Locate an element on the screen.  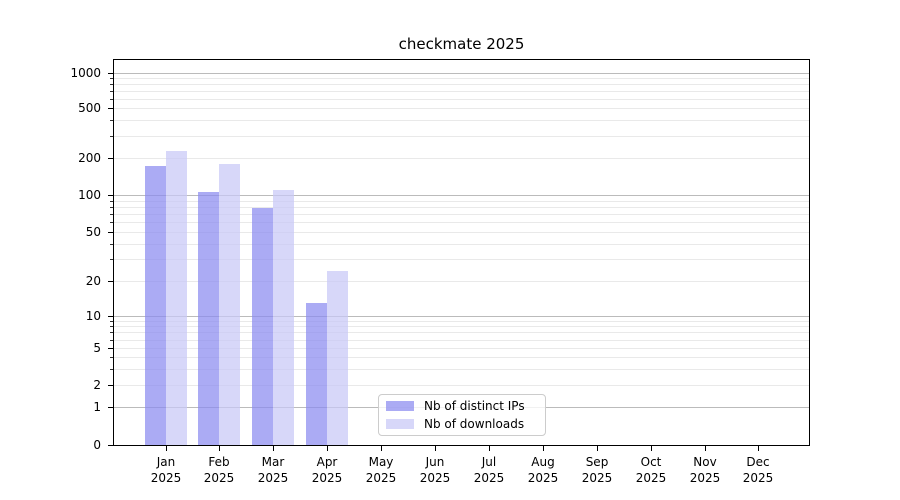
x-tick-month: Nov is located at coordinates (705, 462).